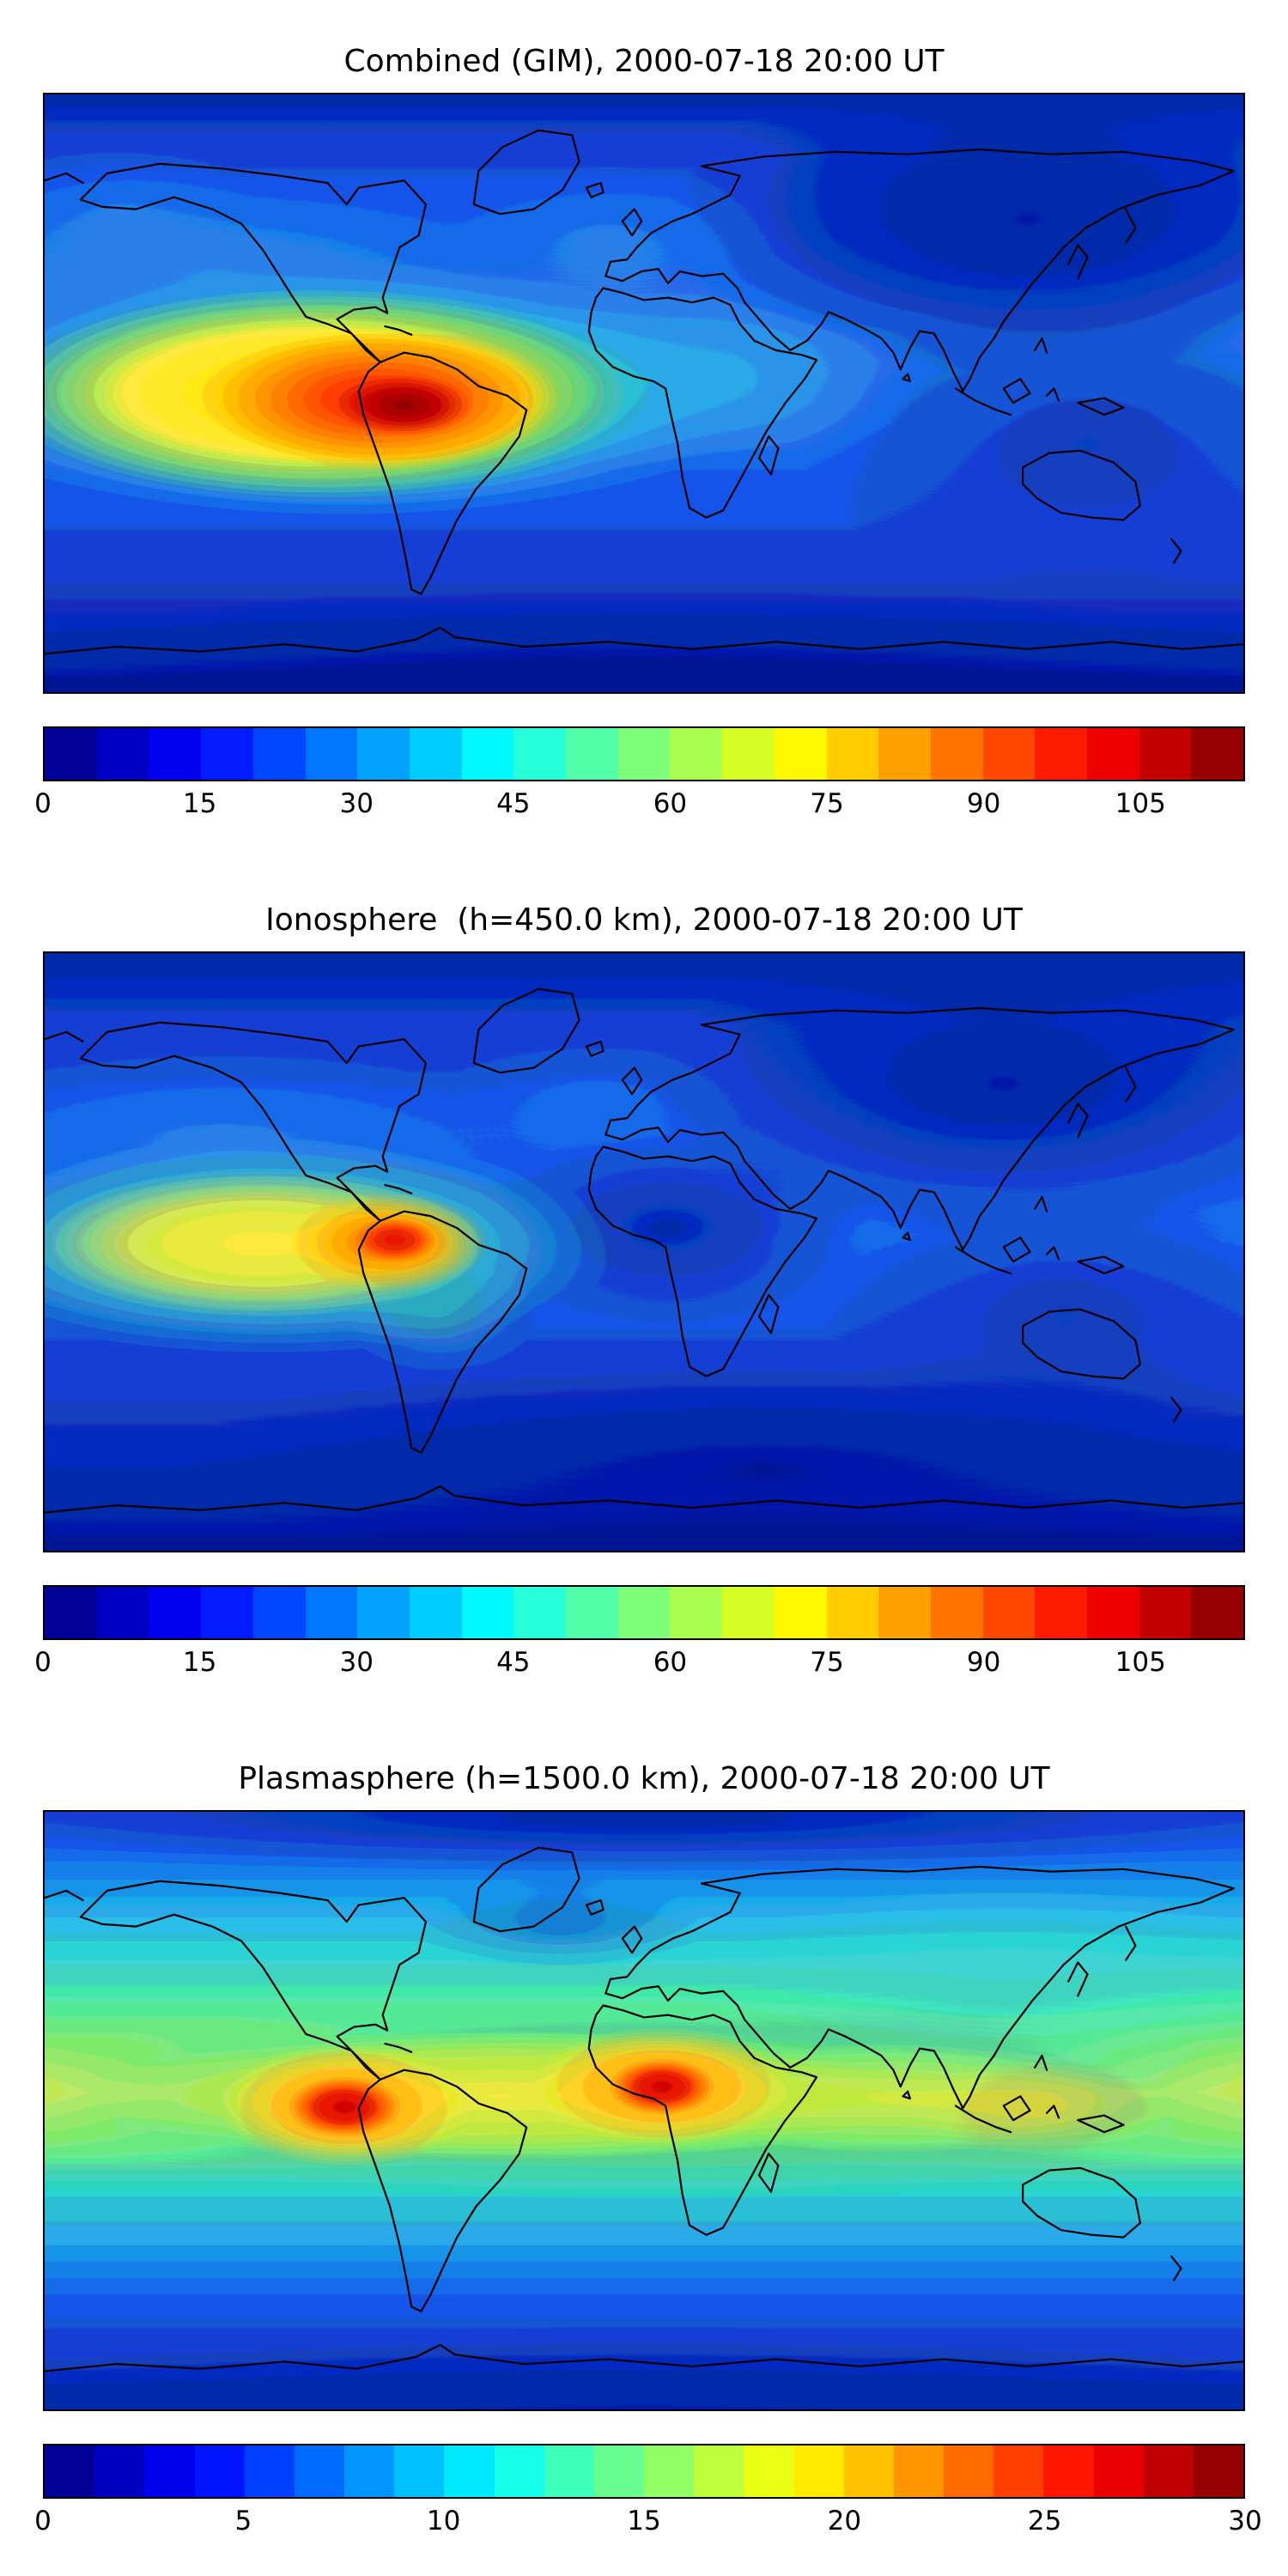 This screenshot has width=1288, height=2576. I want to click on panel-title: Combined (GIM), 2000-07-18 20:00 UT, so click(644, 61).